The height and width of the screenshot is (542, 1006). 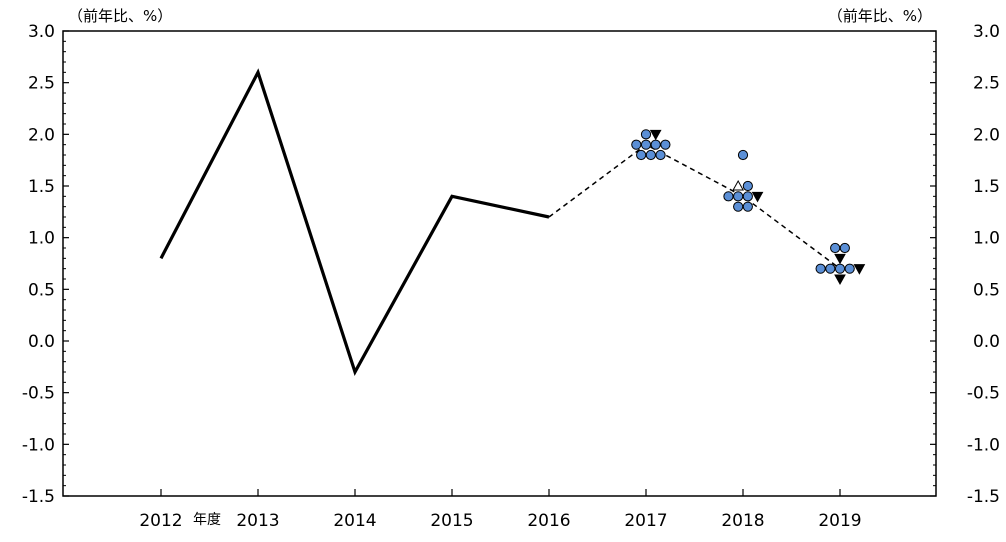 I want to click on y-tick-label-right: 2.5, so click(x=986, y=84).